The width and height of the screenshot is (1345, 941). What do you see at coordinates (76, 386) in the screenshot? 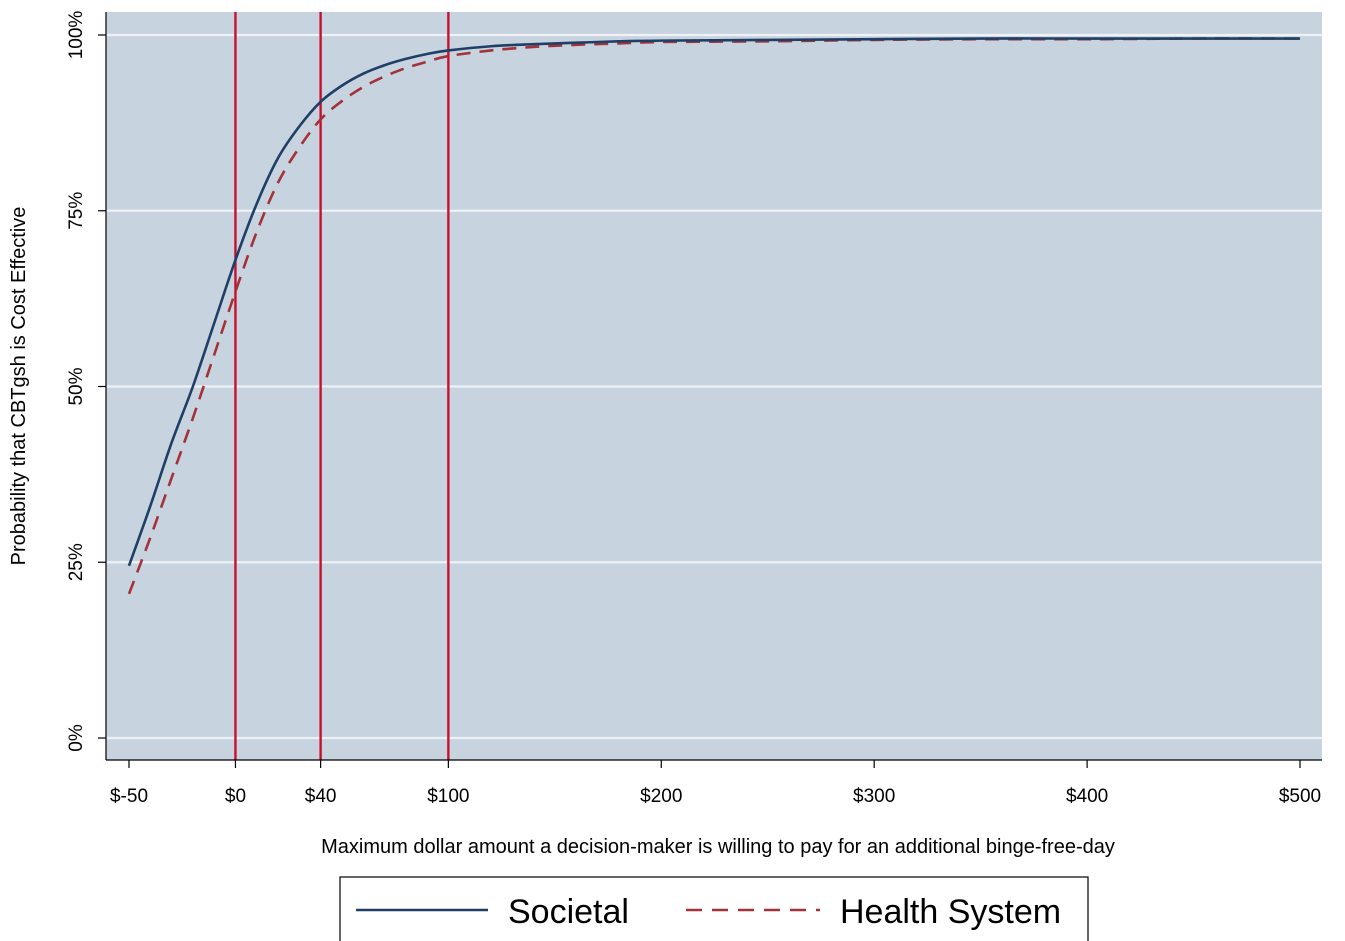
I see `y-tick-label: 50%` at bounding box center [76, 386].